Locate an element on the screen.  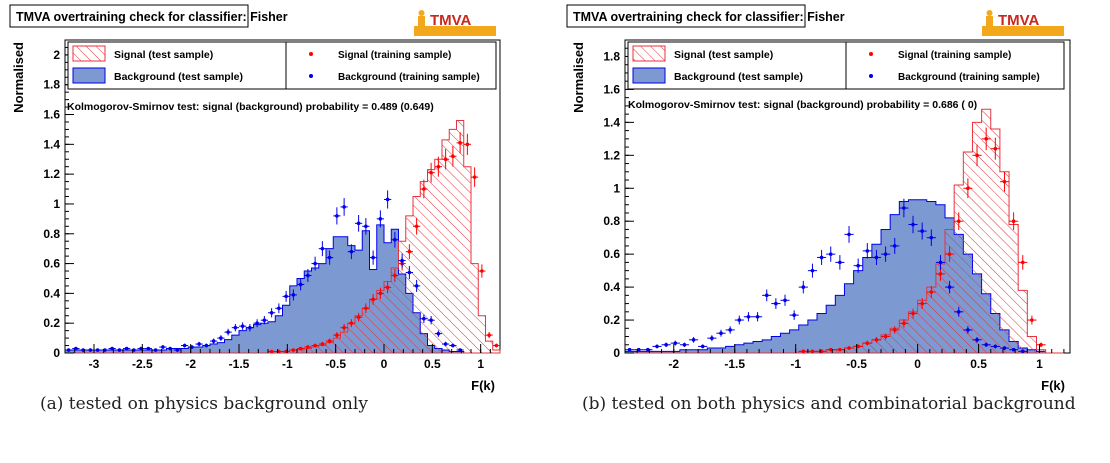
background-train-group is located at coordinates (264, 271).